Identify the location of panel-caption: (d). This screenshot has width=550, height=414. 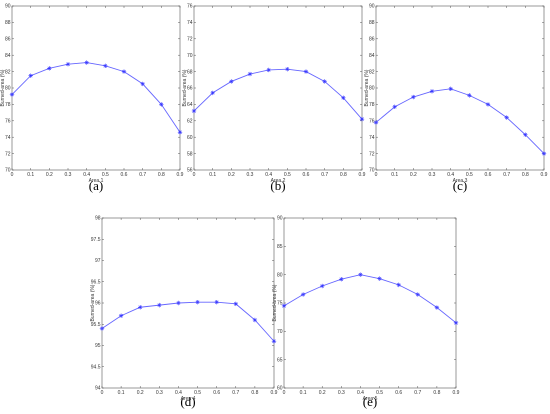
(187, 401).